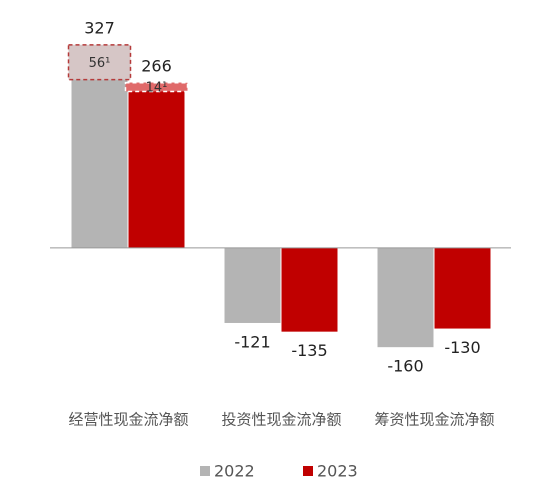  What do you see at coordinates (281, 420) in the screenshot?
I see `x-tick-label: 投资性现金流净额` at bounding box center [281, 420].